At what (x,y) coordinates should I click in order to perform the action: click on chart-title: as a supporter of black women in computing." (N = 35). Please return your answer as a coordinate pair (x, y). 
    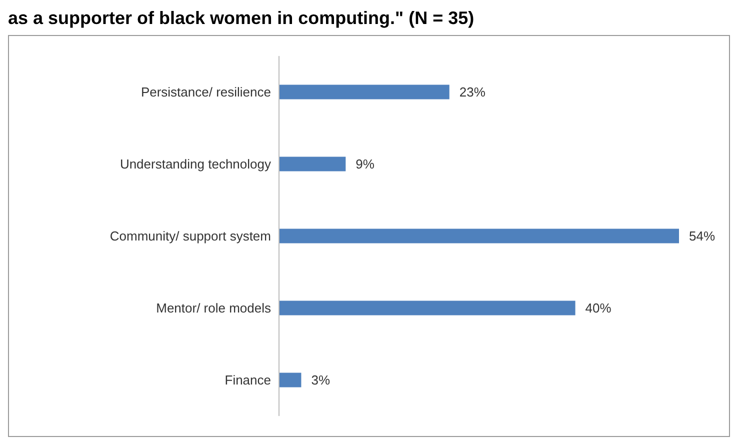
    Looking at the image, I should click on (242, 18).